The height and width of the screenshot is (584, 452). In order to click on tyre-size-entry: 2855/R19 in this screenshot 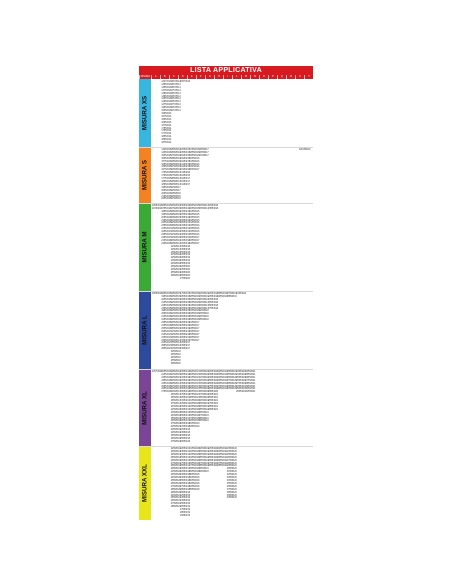, I will do `click(175, 466)`.